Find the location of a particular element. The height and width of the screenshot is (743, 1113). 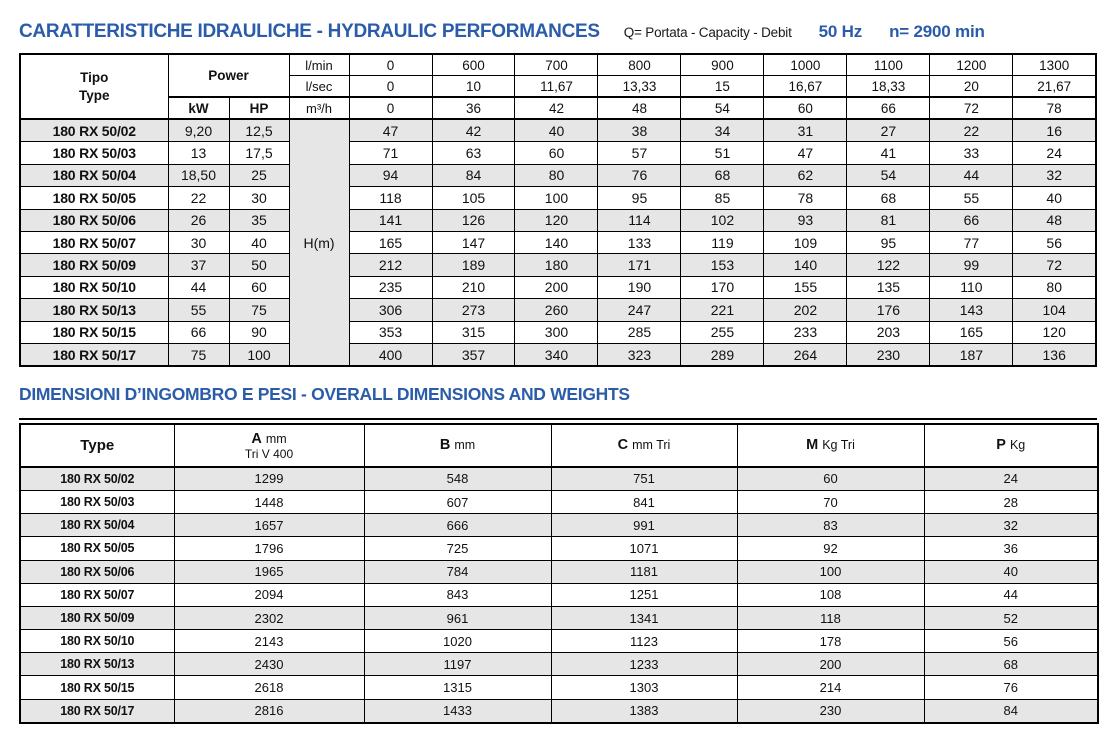

kw-value-cell: 44 is located at coordinates (198, 287).